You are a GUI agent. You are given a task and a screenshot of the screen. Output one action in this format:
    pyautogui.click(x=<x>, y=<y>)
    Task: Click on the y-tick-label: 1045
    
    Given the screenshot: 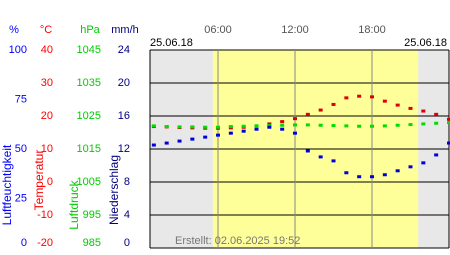 What is the action you would take?
    pyautogui.click(x=89, y=50)
    